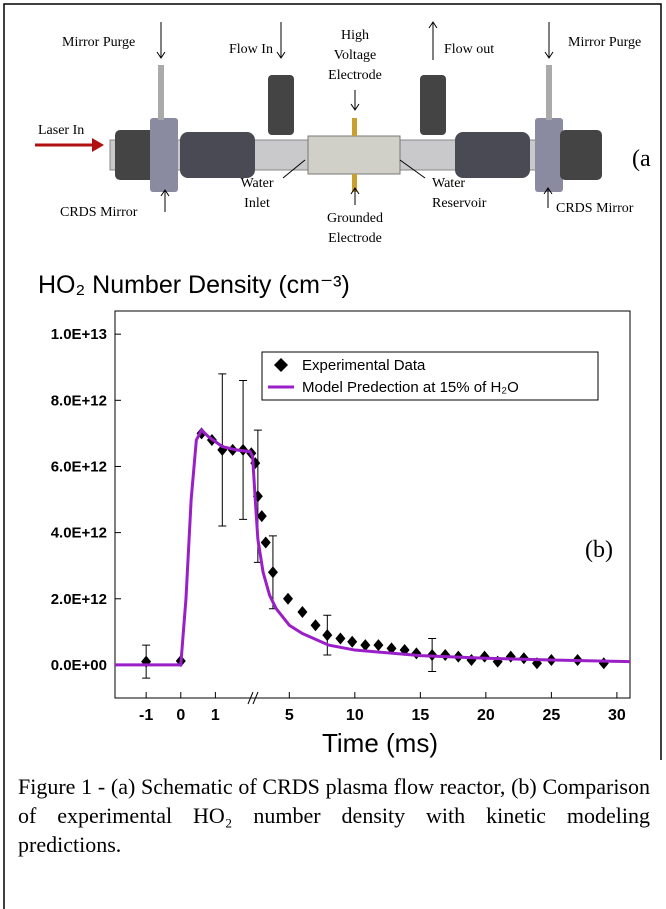 Image resolution: width=666 pixels, height=909 pixels. What do you see at coordinates (251, 49) in the screenshot?
I see `label: Flow In` at bounding box center [251, 49].